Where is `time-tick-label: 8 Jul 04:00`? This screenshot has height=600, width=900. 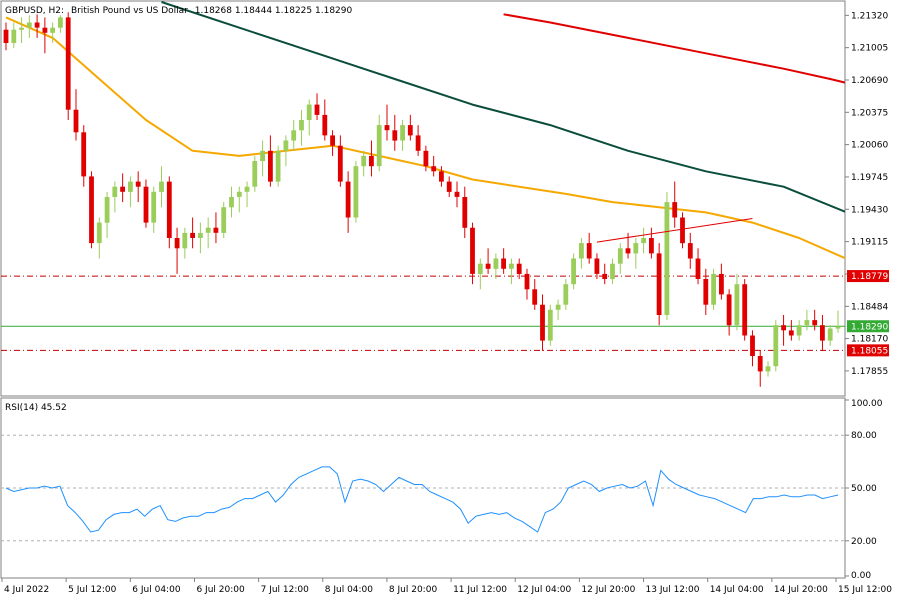 time-tick-label: 8 Jul 04:00 is located at coordinates (349, 590).